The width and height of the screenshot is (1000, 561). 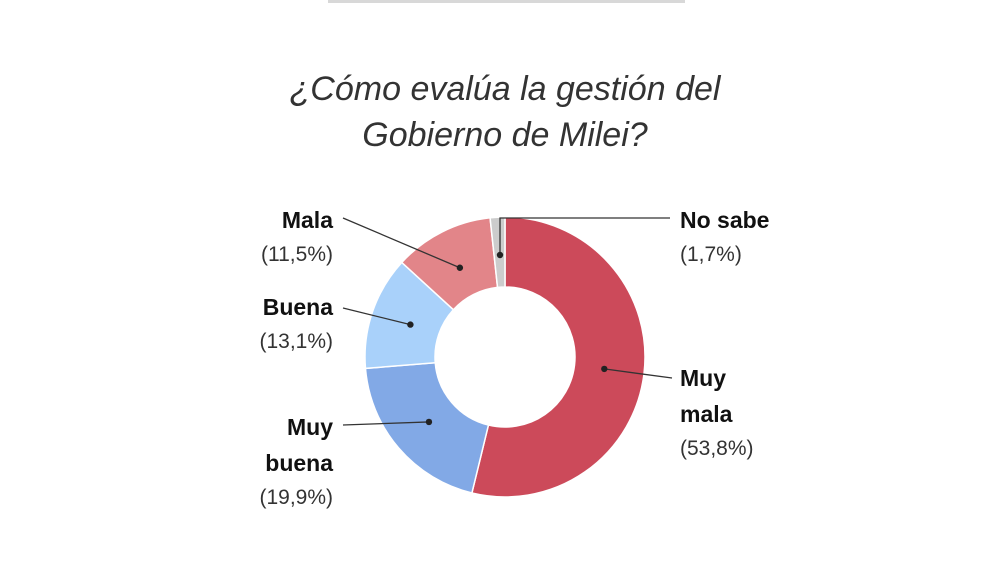 I want to click on category-label: Muy buena, so click(x=299, y=445).